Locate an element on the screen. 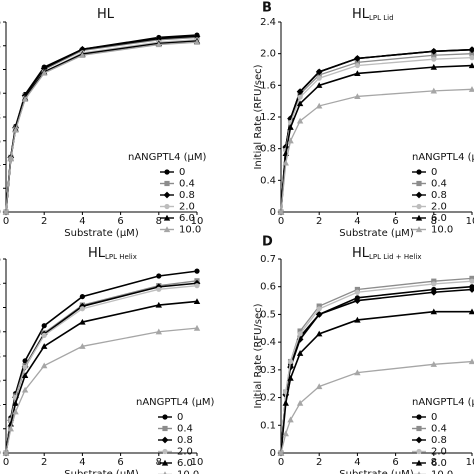  legend-label: 0.8 is located at coordinates (439, 440).